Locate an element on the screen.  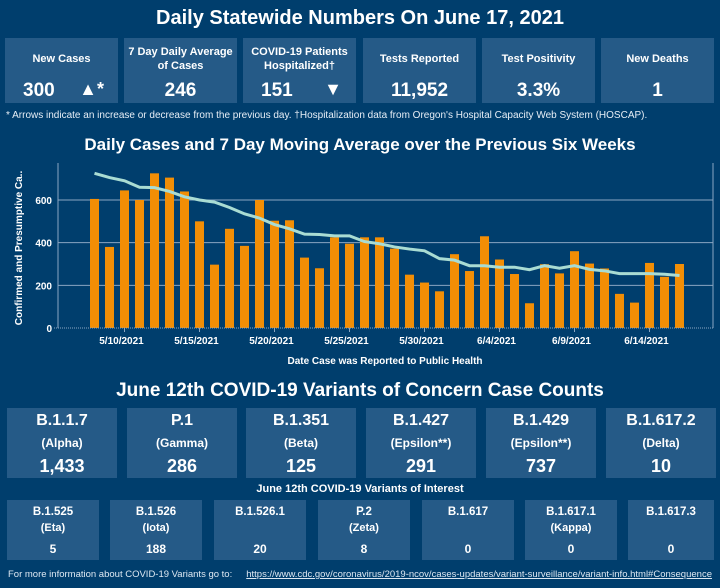
variant-name: B.1.1.7 is located at coordinates (62, 420).